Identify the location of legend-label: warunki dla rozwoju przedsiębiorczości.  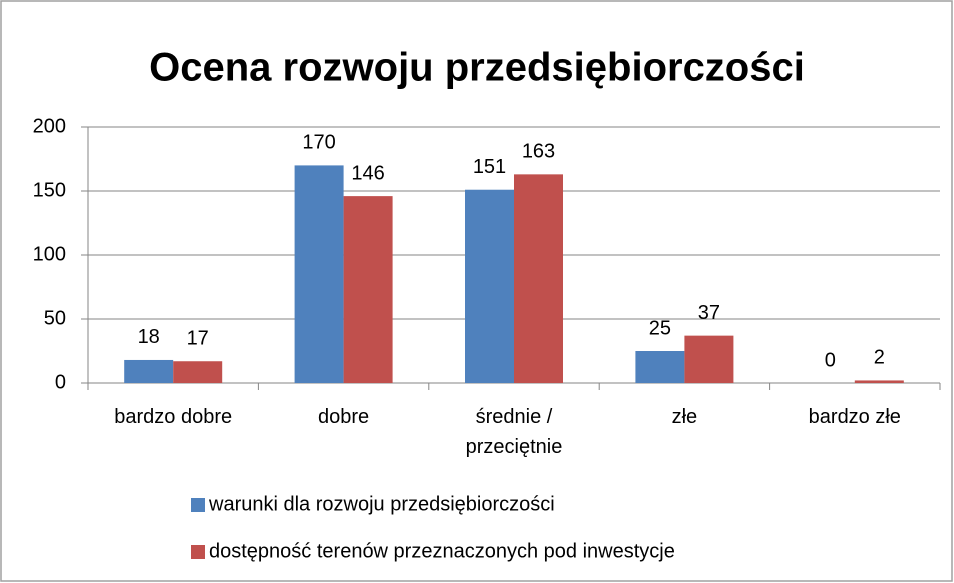
(381, 504).